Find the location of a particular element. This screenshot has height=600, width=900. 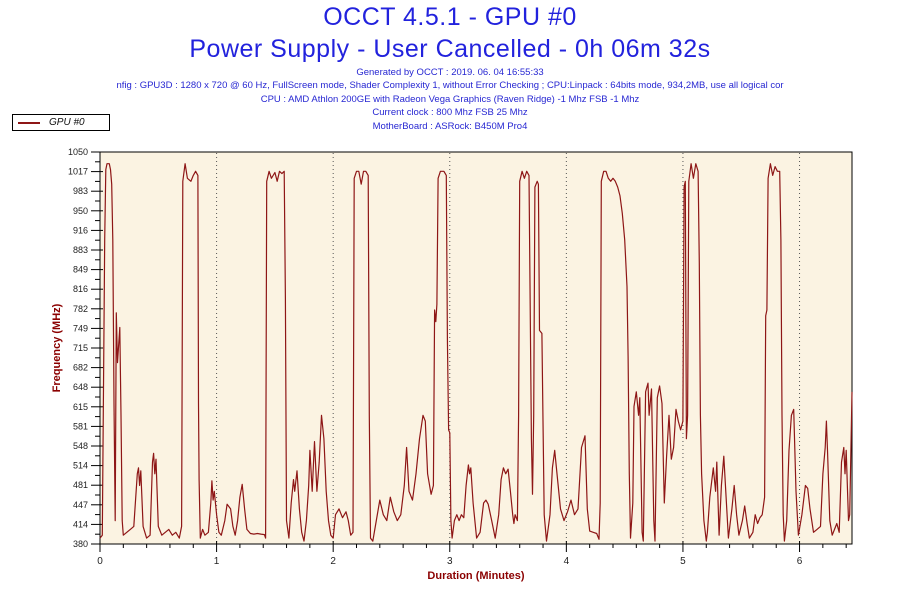

y-tick-label: 916 is located at coordinates (80, 230).